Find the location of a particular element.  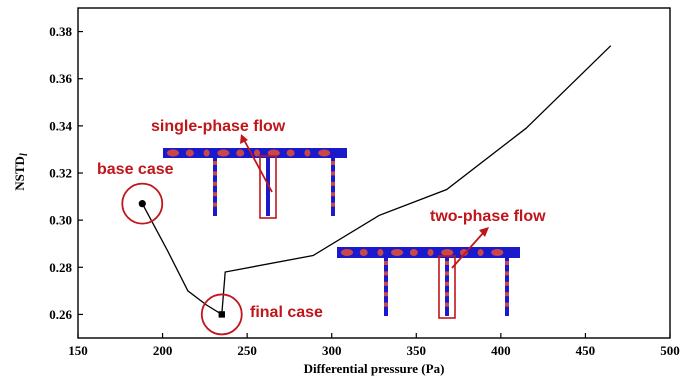

final-case-label: final case is located at coordinates (286, 312).